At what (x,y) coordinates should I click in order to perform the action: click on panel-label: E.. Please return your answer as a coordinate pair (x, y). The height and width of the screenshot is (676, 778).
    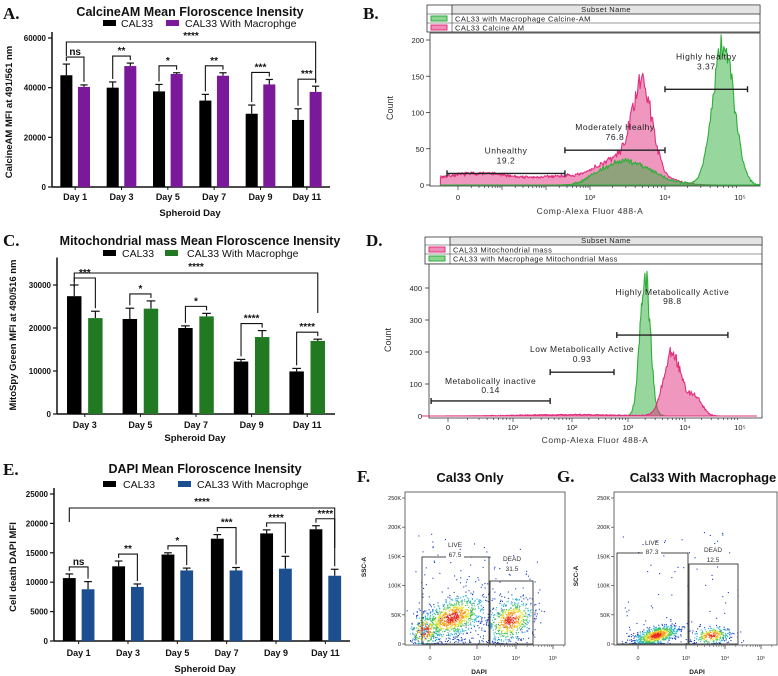
    Looking at the image, I should click on (11, 469).